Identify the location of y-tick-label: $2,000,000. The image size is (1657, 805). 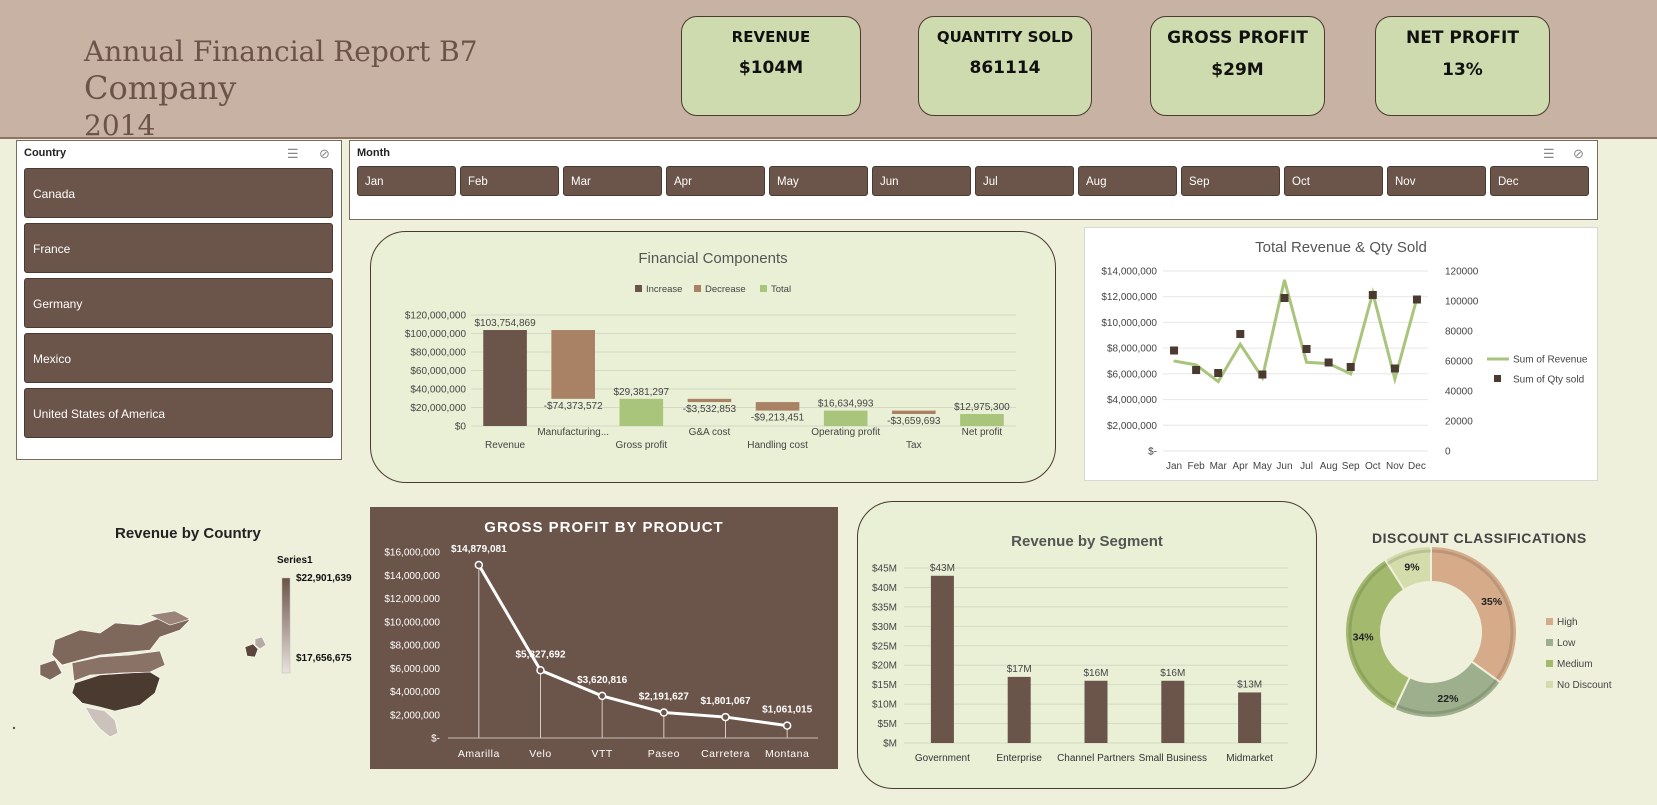
(415, 715).